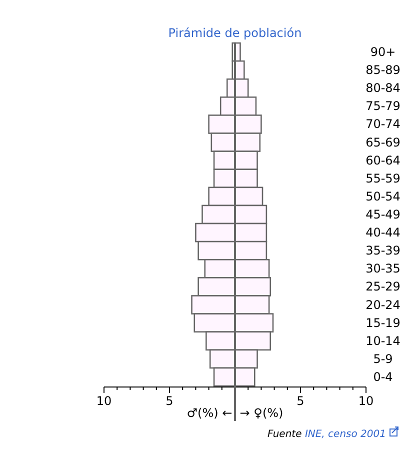 The image size is (413, 459). Describe the element at coordinates (383, 359) in the screenshot. I see `y-tick-label: 5-9` at that location.